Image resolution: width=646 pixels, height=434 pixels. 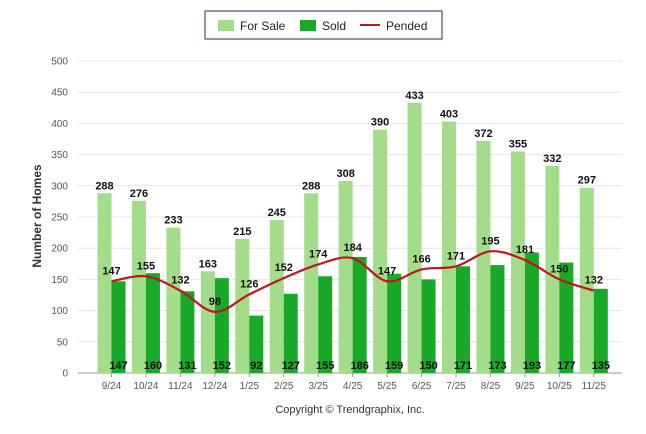 What do you see at coordinates (187, 366) in the screenshot?
I see `sold-value-label: 131` at bounding box center [187, 366].